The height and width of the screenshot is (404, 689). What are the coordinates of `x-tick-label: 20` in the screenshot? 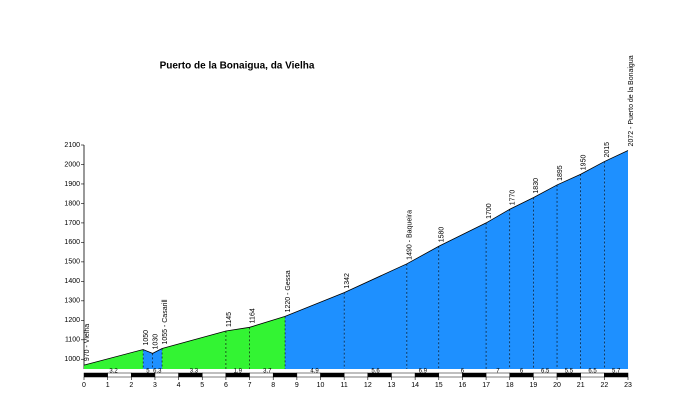 It's located at (557, 385).